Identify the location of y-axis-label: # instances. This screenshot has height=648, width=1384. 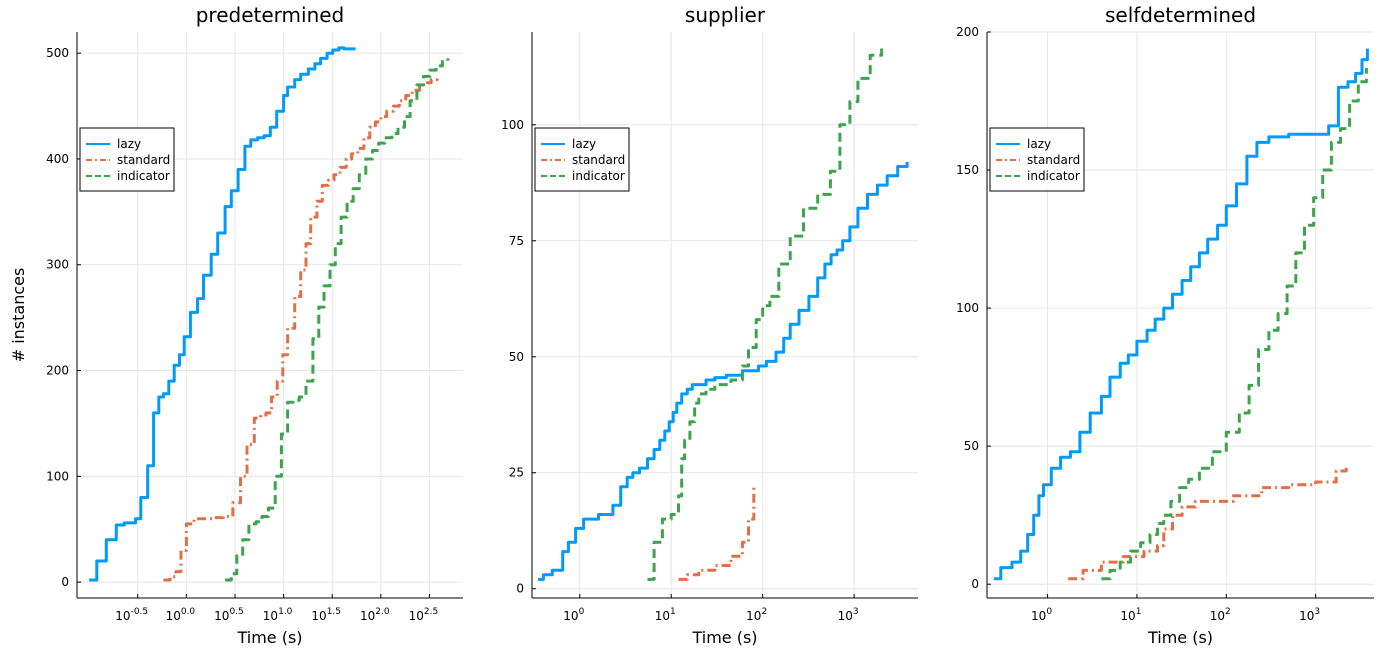
(18, 315).